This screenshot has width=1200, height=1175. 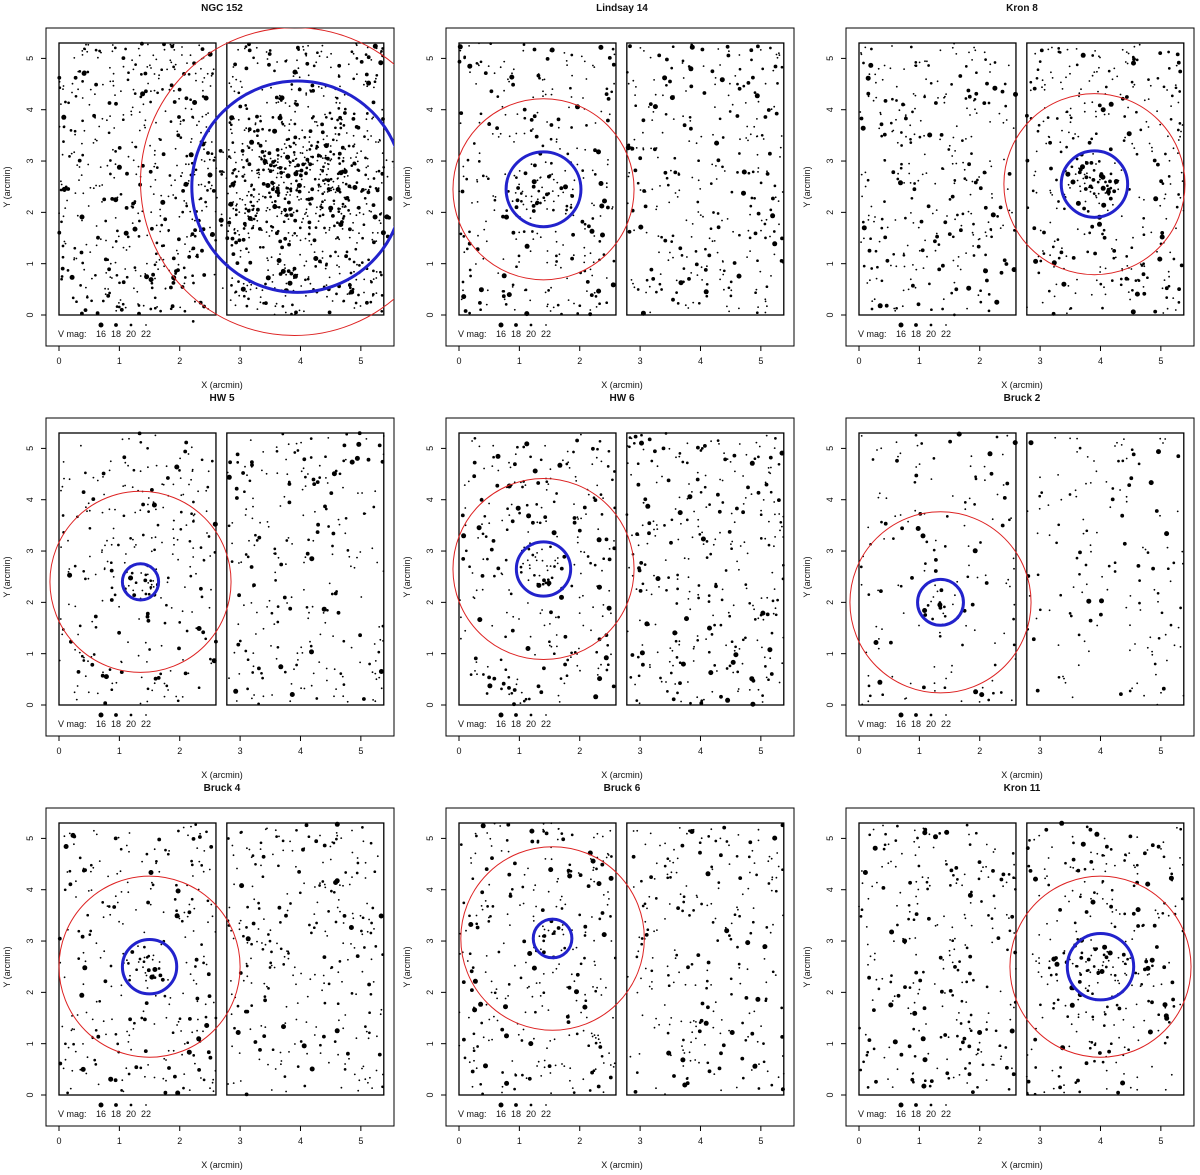 What do you see at coordinates (622, 8) in the screenshot?
I see `panel-title: Lindsay 14` at bounding box center [622, 8].